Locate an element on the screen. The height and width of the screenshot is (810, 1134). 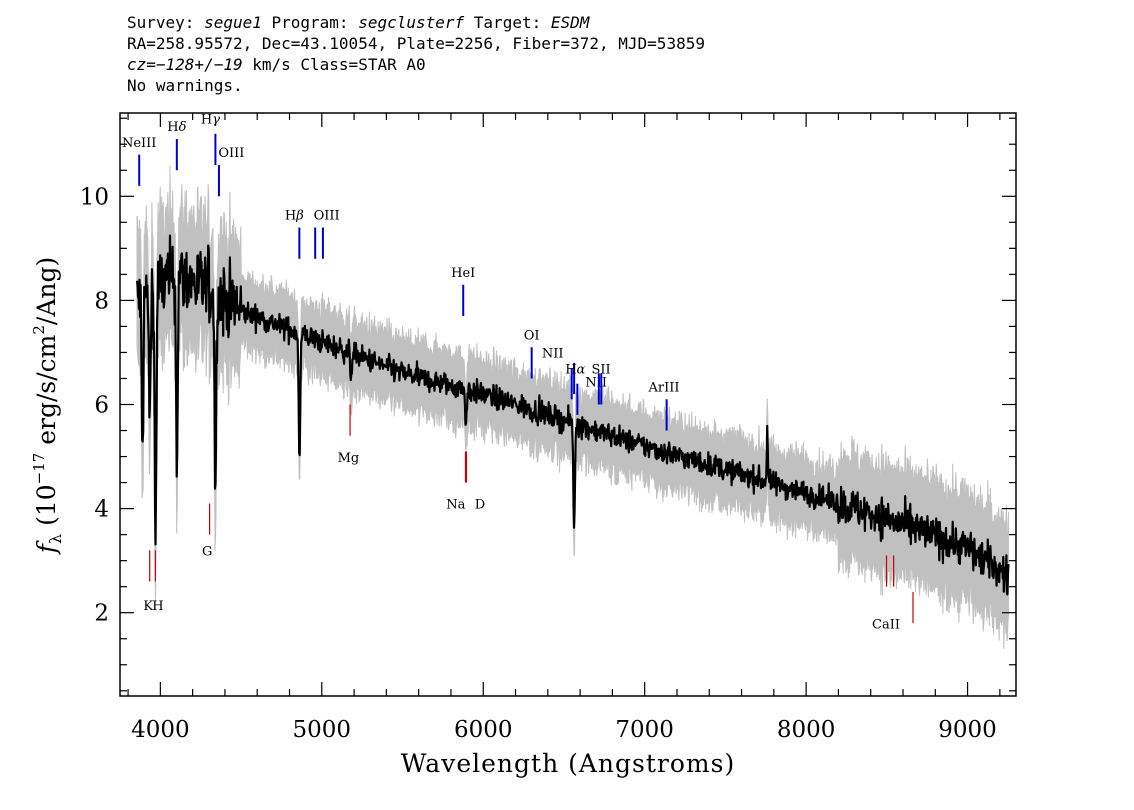
x-tick-label: 4000 is located at coordinates (160, 730).